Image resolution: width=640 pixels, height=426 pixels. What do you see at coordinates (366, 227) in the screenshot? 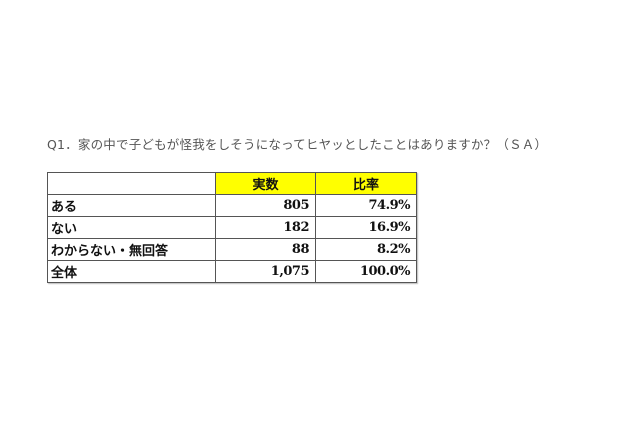
I see `row-ratio: 16.9%` at bounding box center [366, 227].